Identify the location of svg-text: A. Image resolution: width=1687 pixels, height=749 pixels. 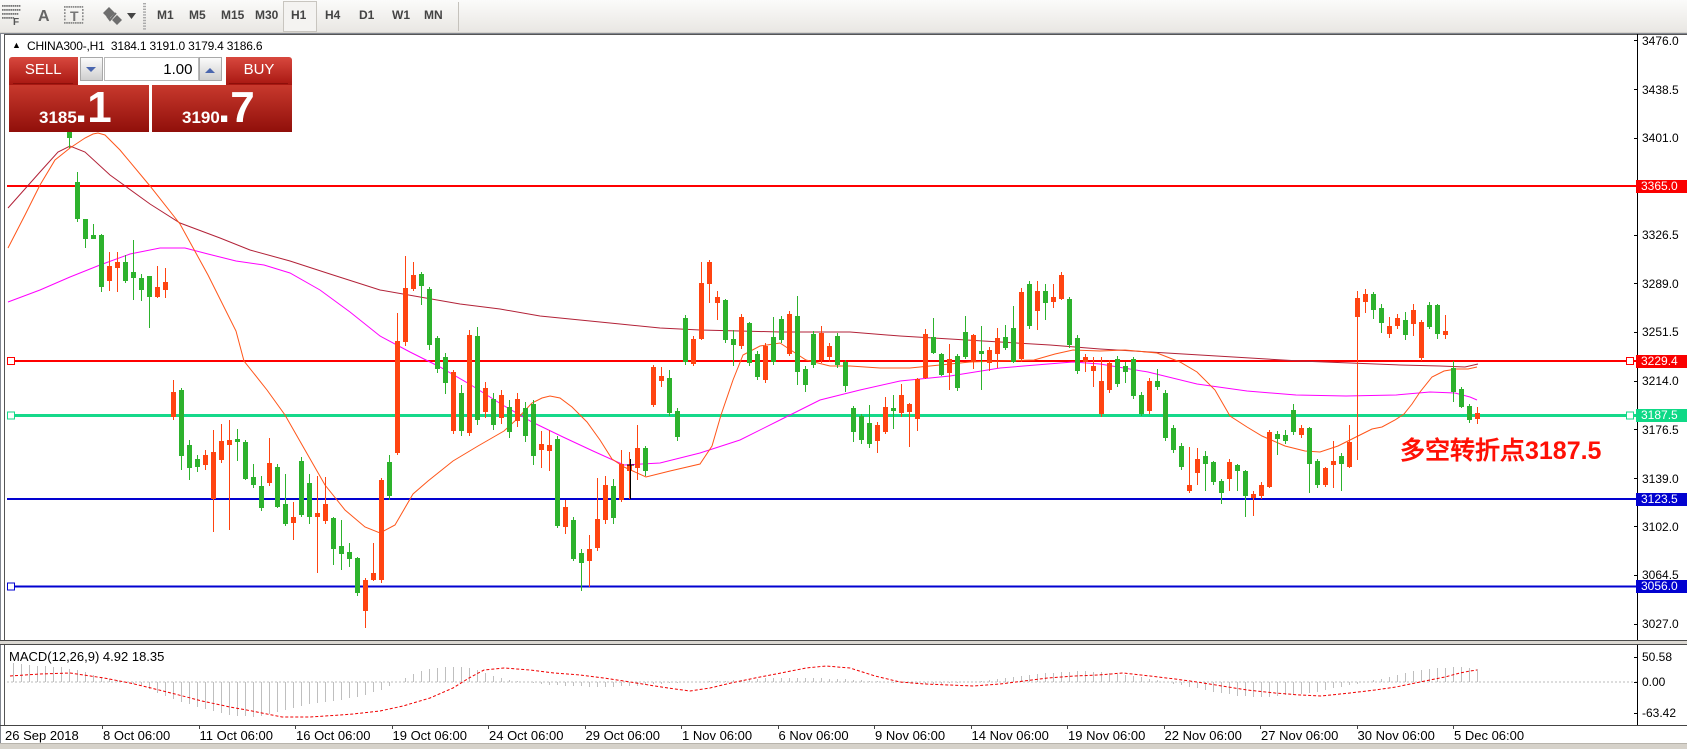
(44, 16).